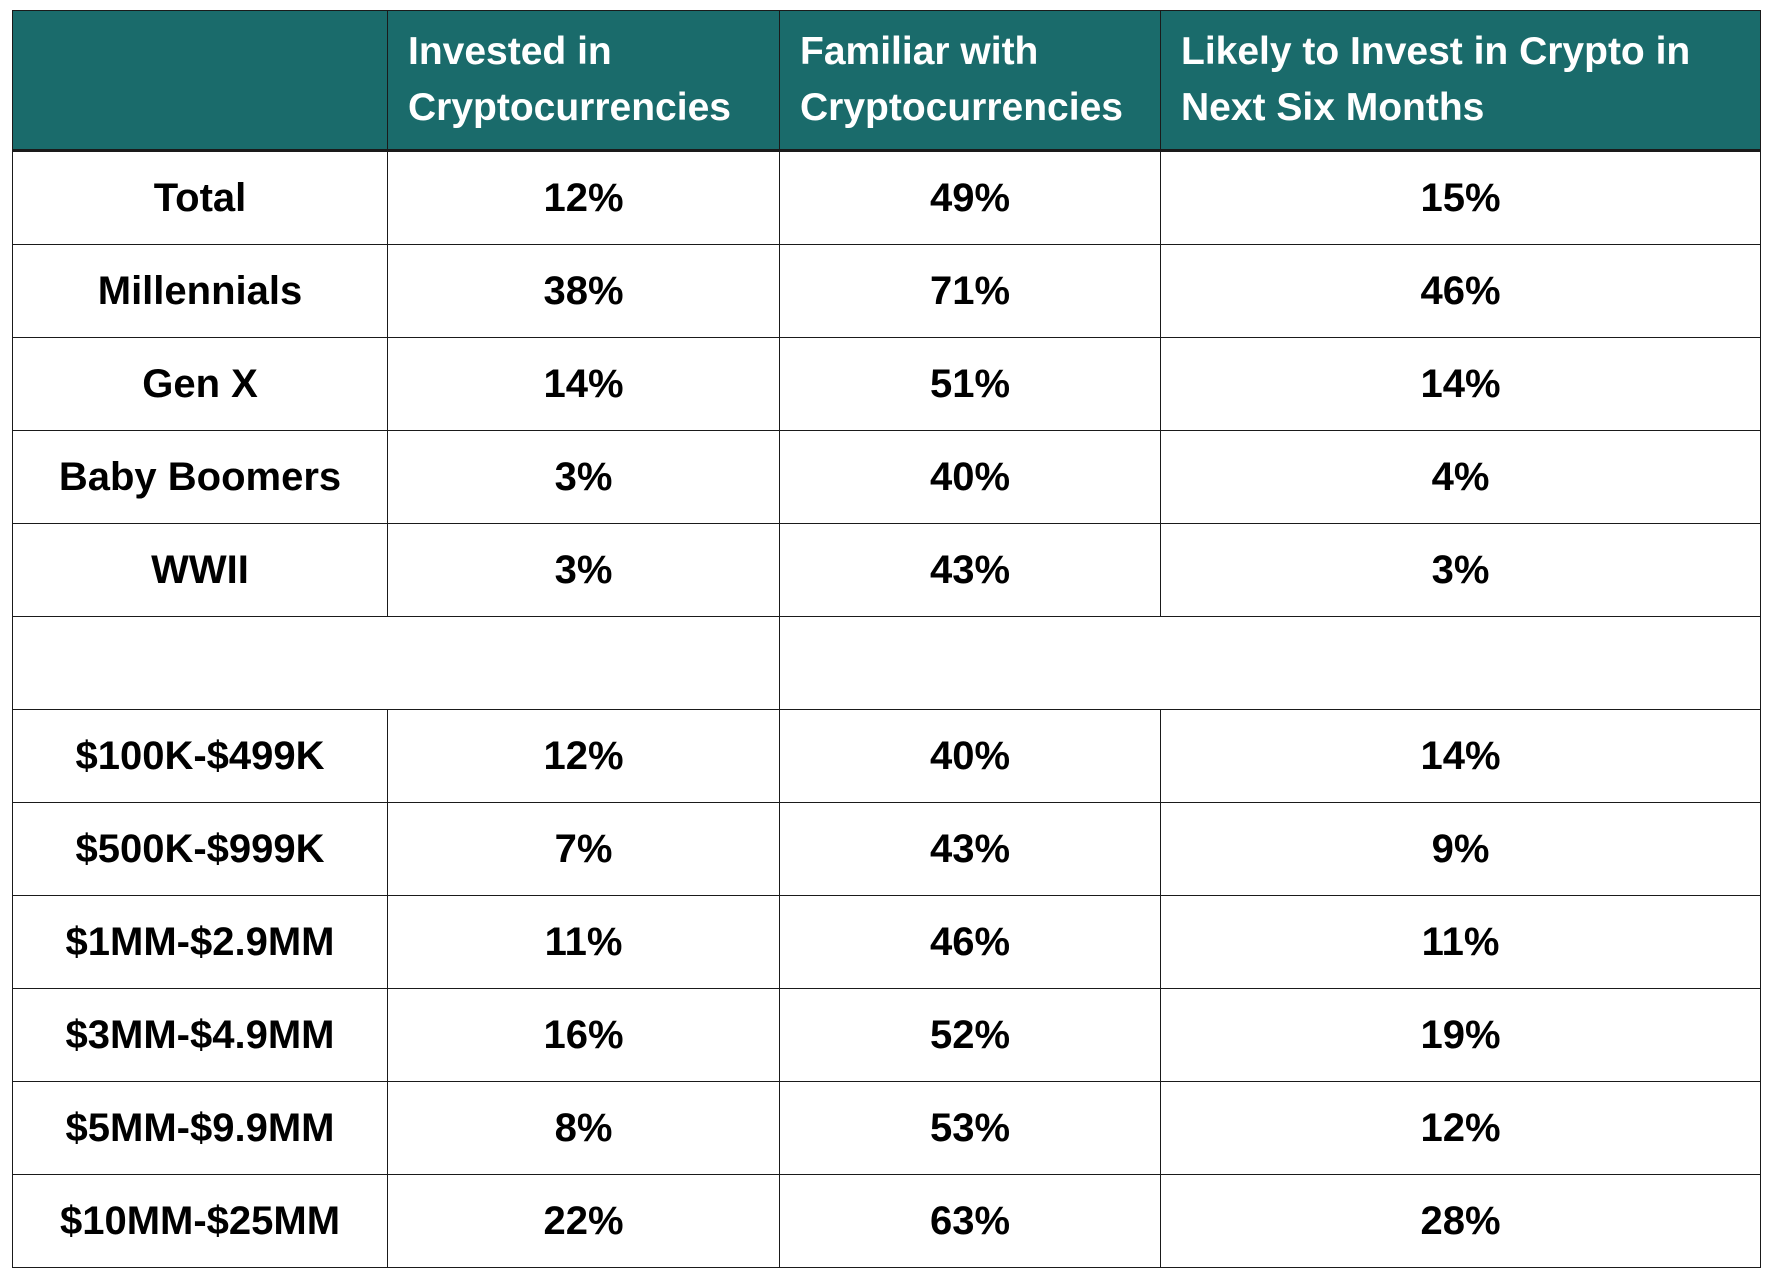 Image resolution: width=1772 pixels, height=1286 pixels. What do you see at coordinates (583, 1128) in the screenshot?
I see `value-cell: 8%` at bounding box center [583, 1128].